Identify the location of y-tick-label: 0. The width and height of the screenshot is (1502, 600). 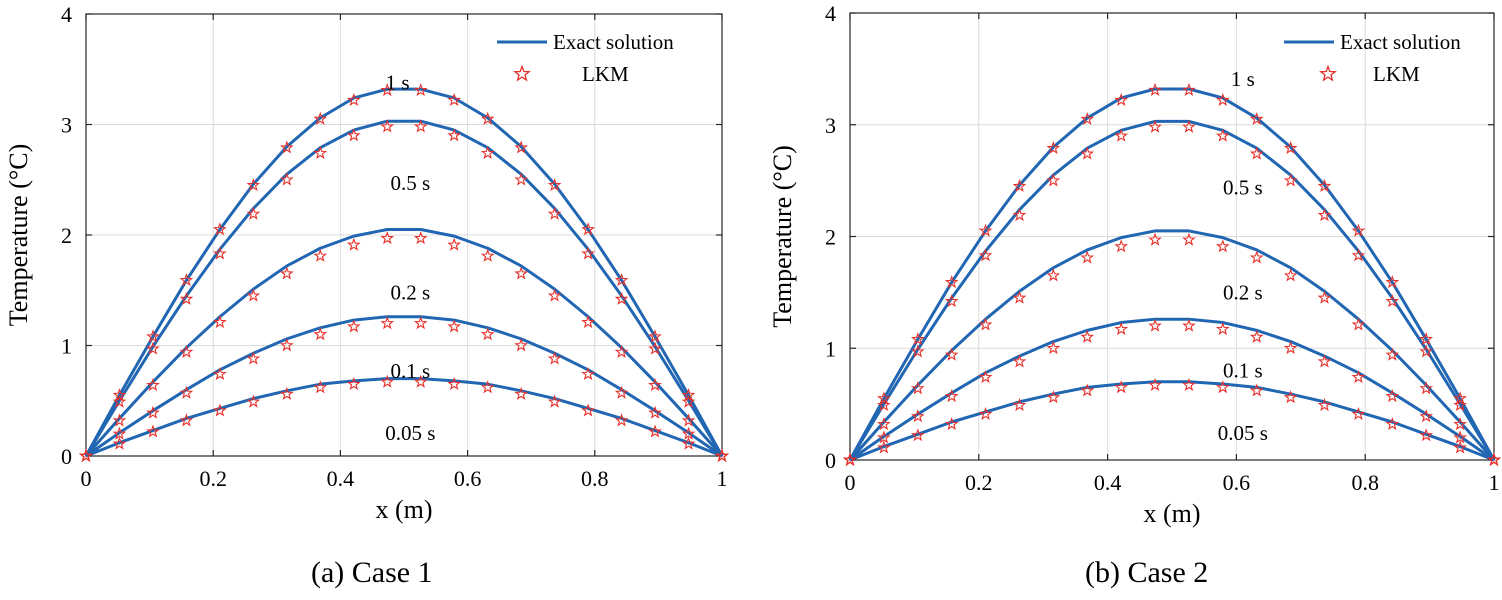
(830, 460).